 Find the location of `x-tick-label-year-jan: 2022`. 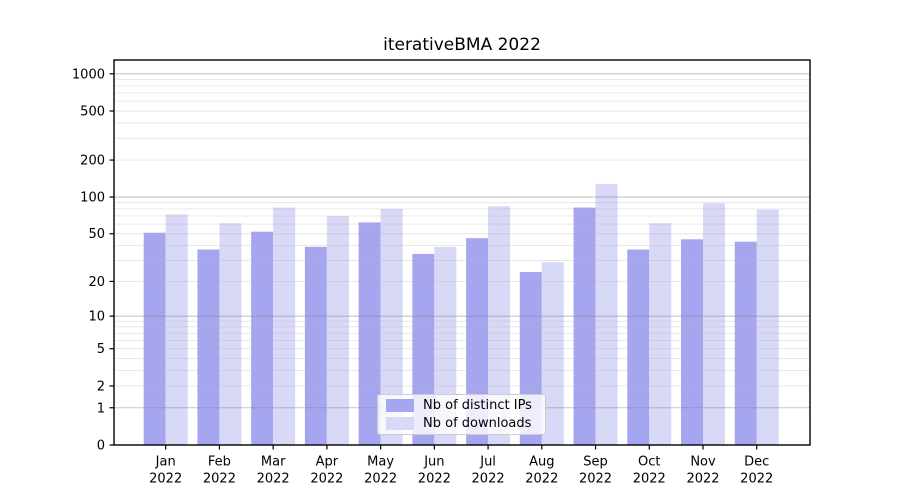

x-tick-label-year-jan: 2022 is located at coordinates (165, 479).